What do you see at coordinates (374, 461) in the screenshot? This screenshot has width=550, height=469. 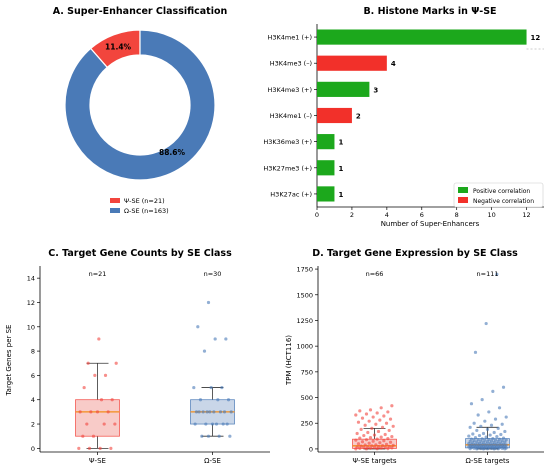 I see `d-xtick-label-0: Ψ-SE targets` at bounding box center [374, 461].